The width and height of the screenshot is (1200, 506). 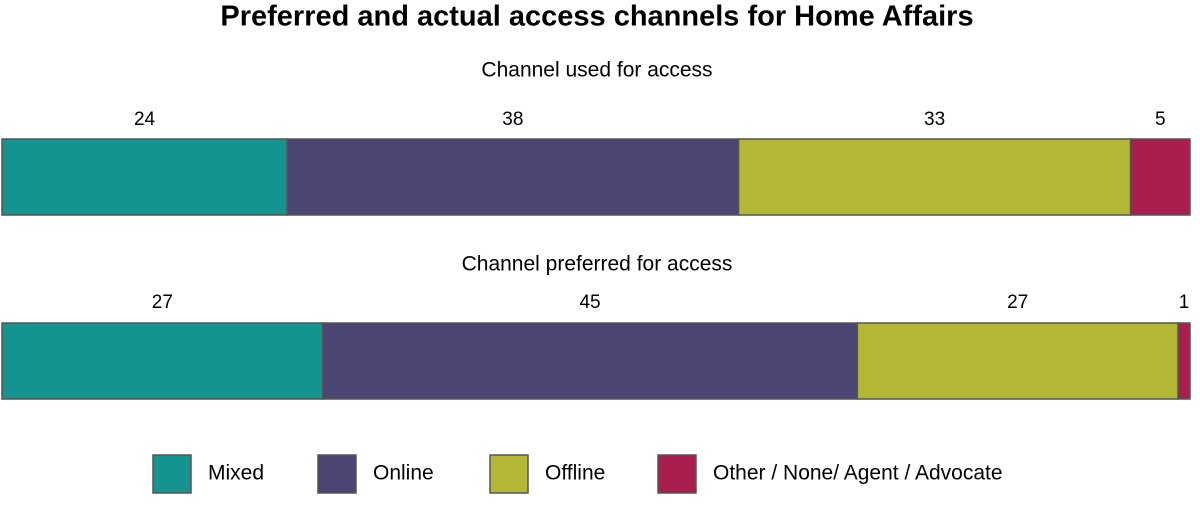 What do you see at coordinates (589, 302) in the screenshot?
I see `data-label: 45` at bounding box center [589, 302].